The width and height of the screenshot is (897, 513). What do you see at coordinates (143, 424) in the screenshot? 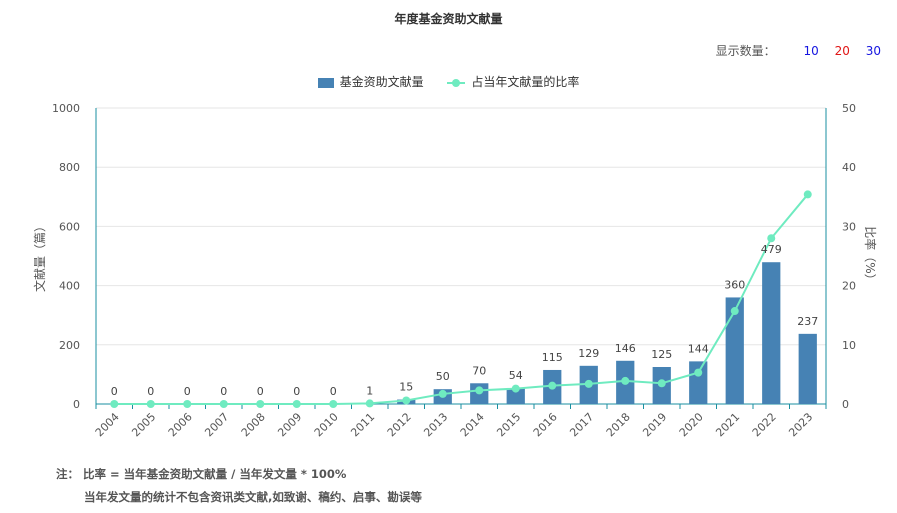
I see `x-tick-label: 2005` at bounding box center [143, 424].